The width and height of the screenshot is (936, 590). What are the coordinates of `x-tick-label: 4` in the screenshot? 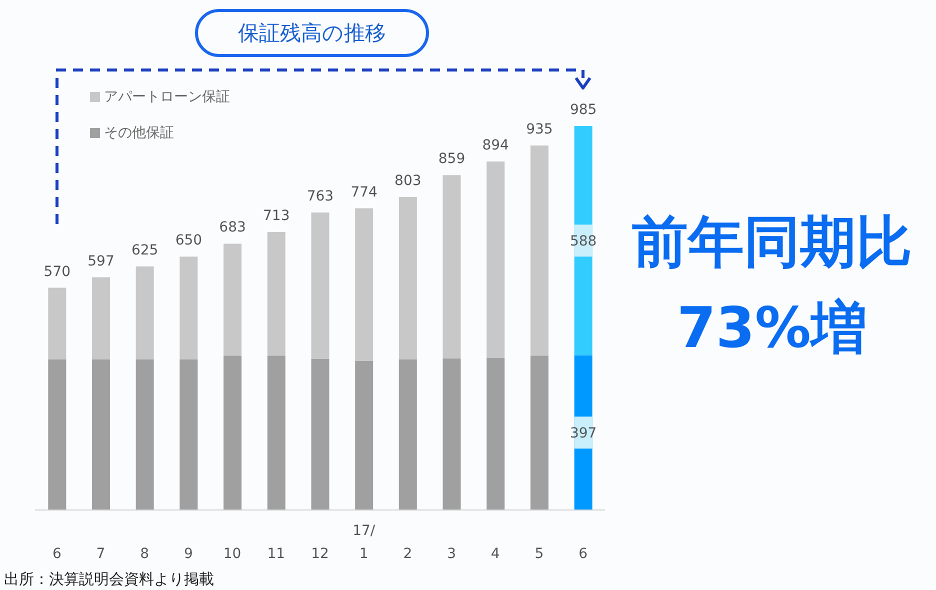 It's located at (495, 554).